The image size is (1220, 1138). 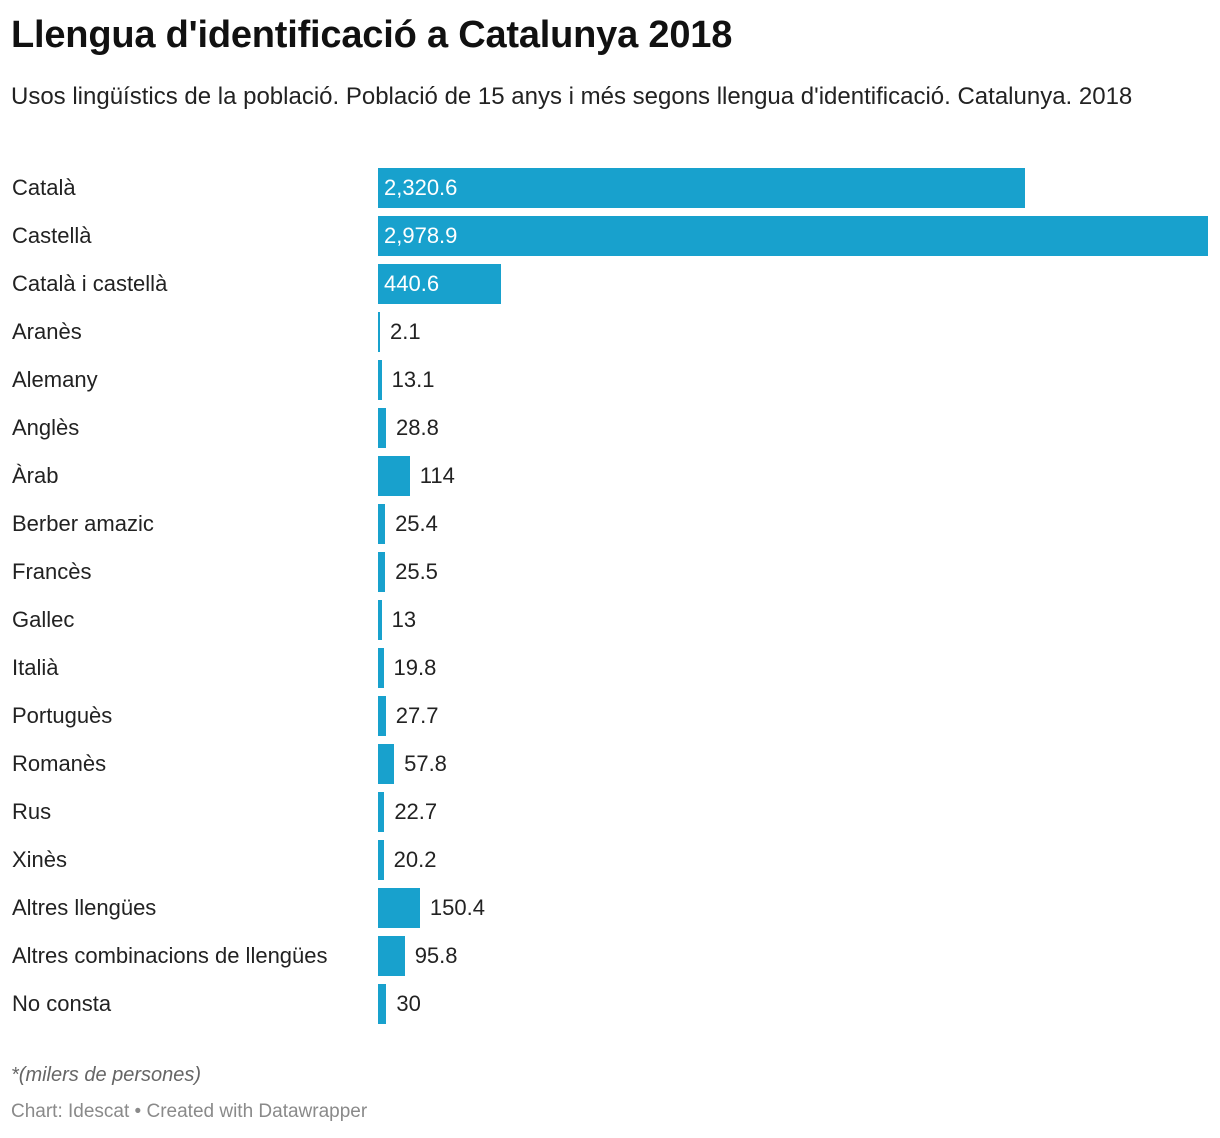 What do you see at coordinates (59, 763) in the screenshot?
I see `category-label: Romanès` at bounding box center [59, 763].